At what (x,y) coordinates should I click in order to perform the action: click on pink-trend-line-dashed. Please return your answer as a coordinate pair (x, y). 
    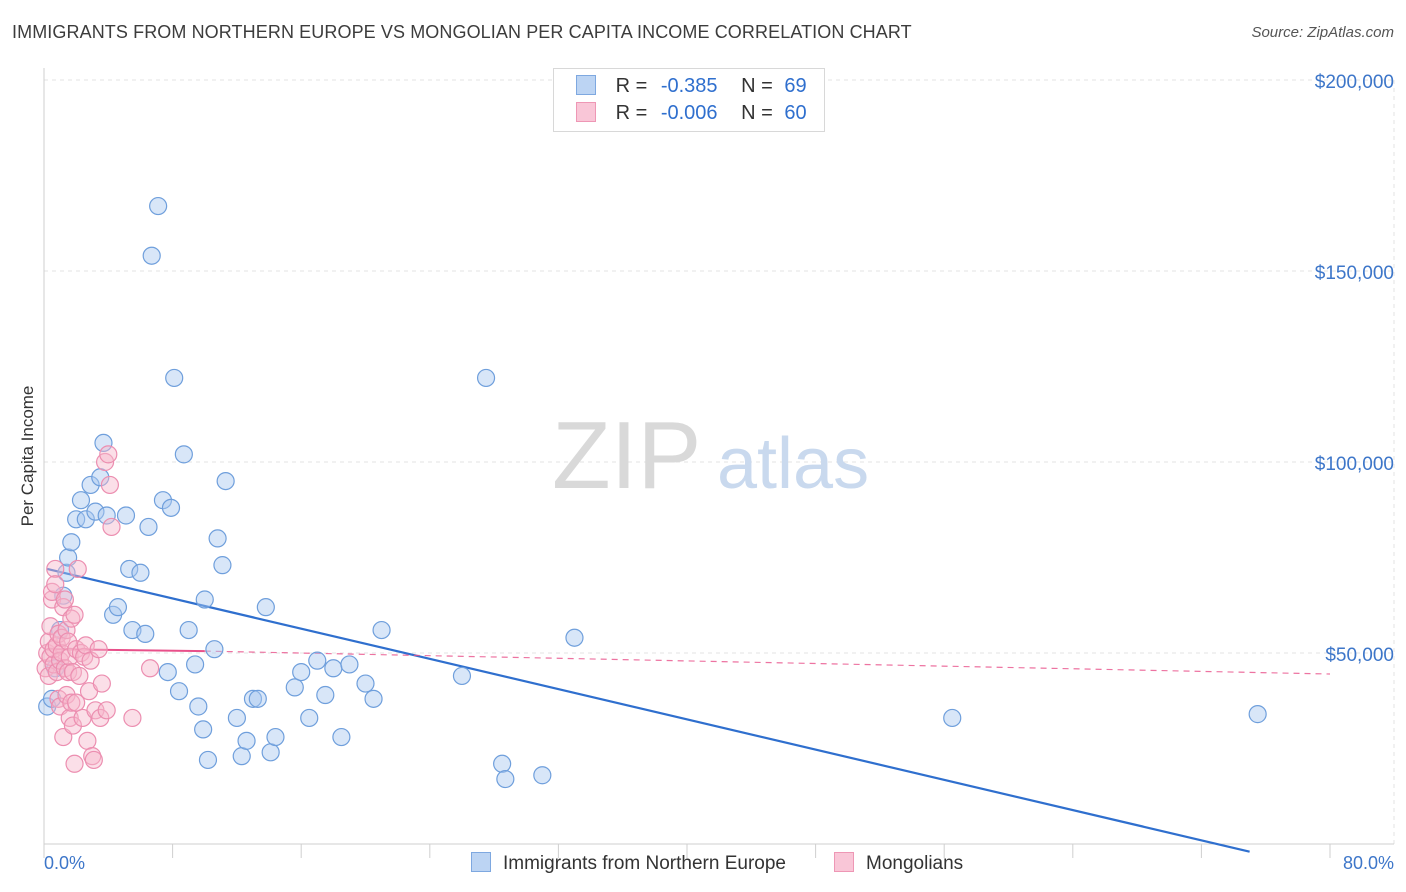
    Looking at the image, I should click on (767, 662).